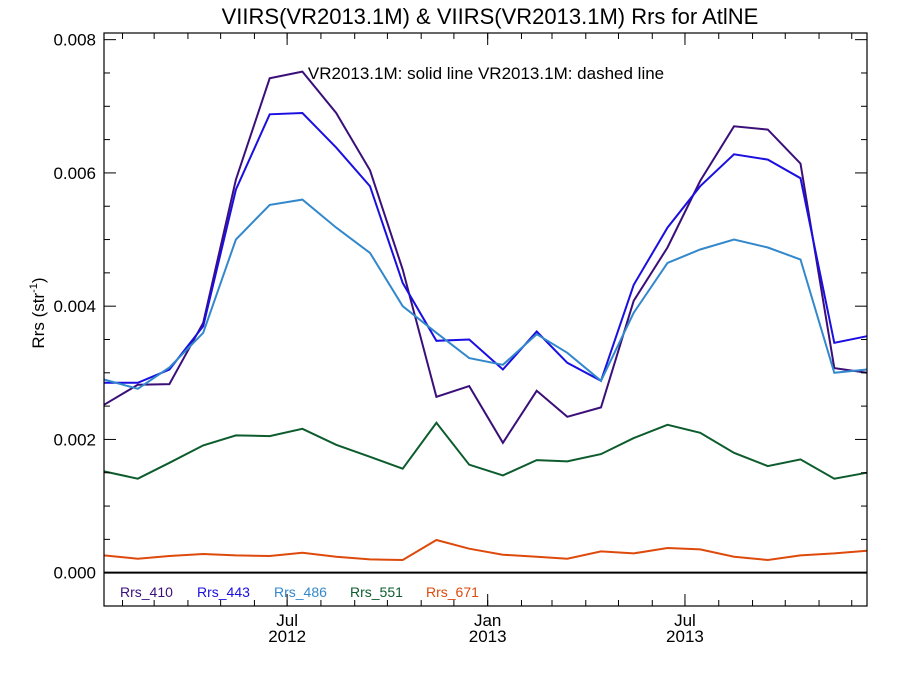 This screenshot has width=900, height=675. I want to click on y-tick-label: 0.008, so click(74, 40).